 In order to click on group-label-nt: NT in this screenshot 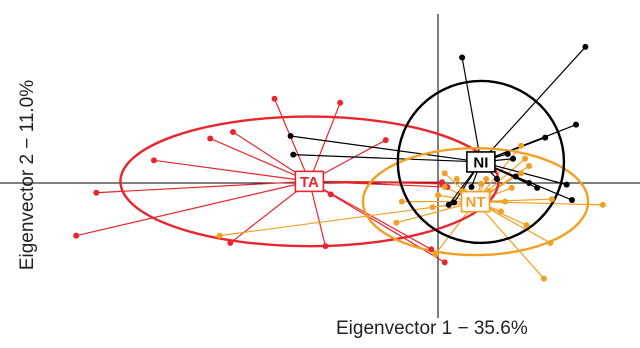, I will do `click(476, 202)`.